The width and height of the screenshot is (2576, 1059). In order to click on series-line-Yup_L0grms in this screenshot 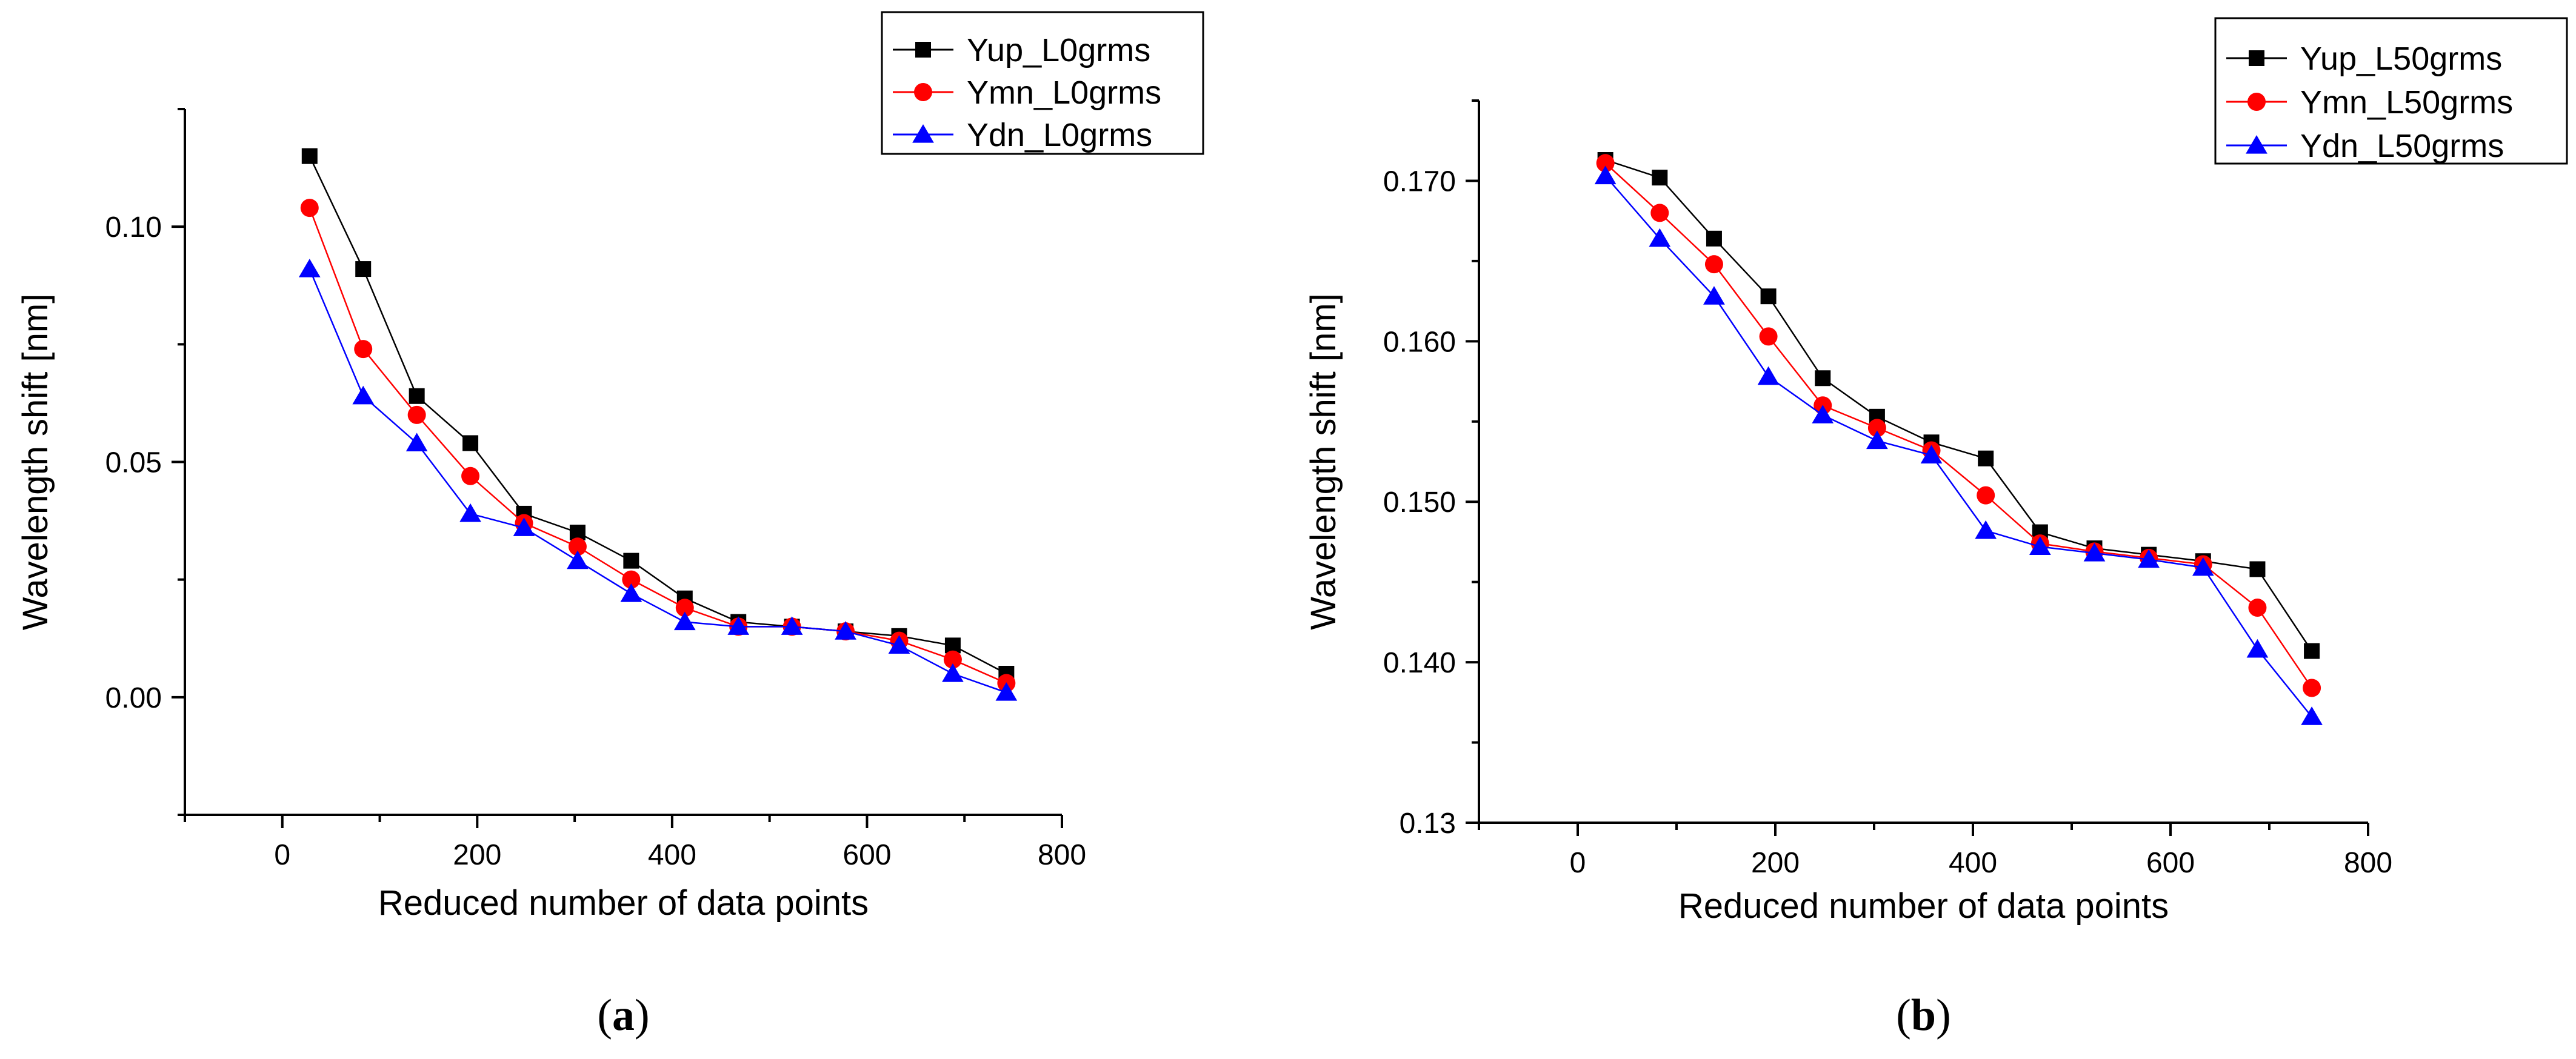, I will do `click(658, 415)`.